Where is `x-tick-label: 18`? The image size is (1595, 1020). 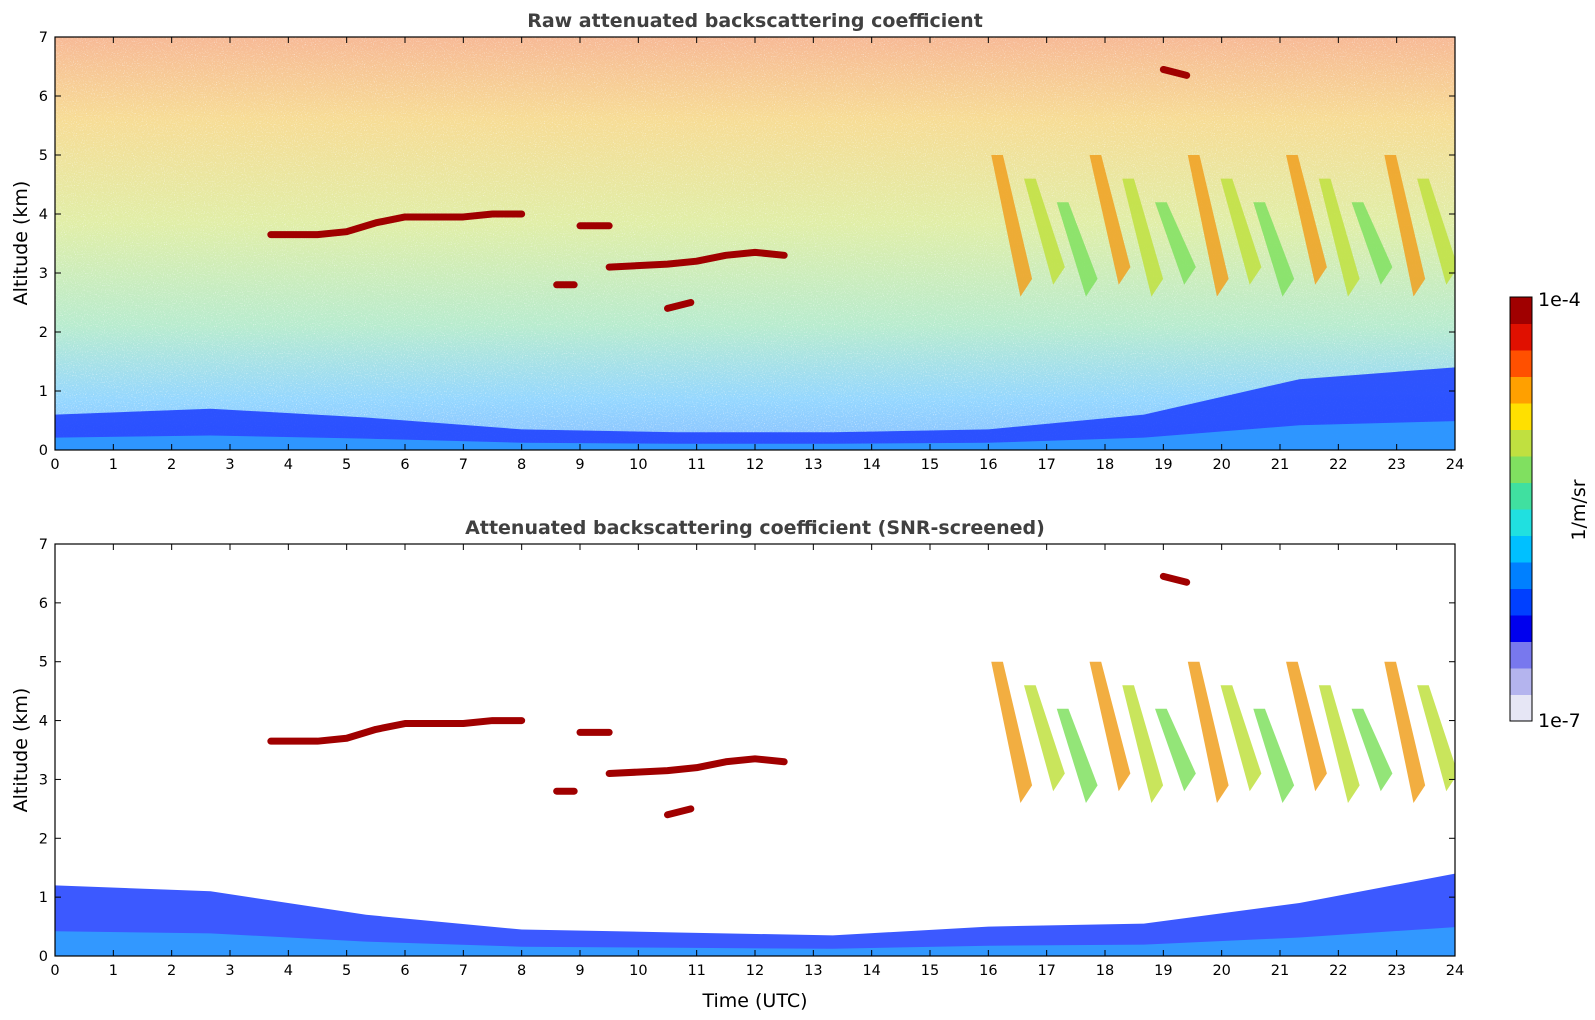 x-tick-label: 18 is located at coordinates (1105, 465).